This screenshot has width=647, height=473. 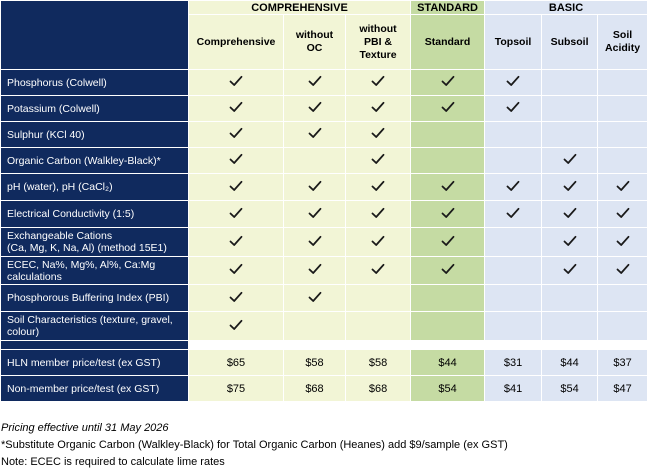 What do you see at coordinates (622, 362) in the screenshot?
I see `price-value: $37` at bounding box center [622, 362].